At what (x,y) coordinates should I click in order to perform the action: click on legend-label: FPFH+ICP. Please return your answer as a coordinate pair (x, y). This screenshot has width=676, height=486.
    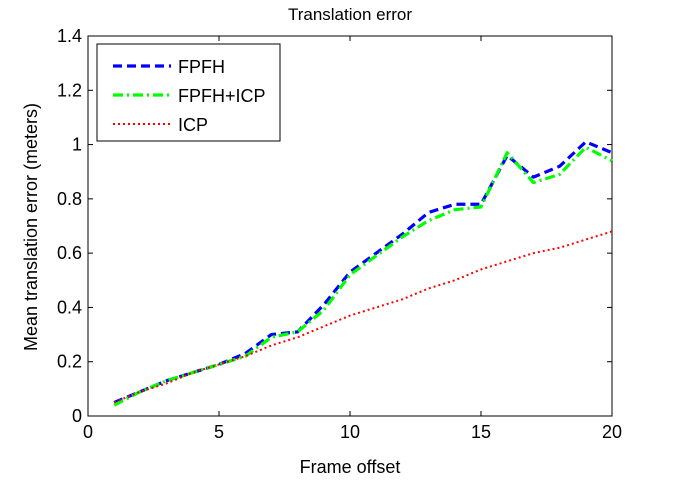
    Looking at the image, I should click on (222, 96).